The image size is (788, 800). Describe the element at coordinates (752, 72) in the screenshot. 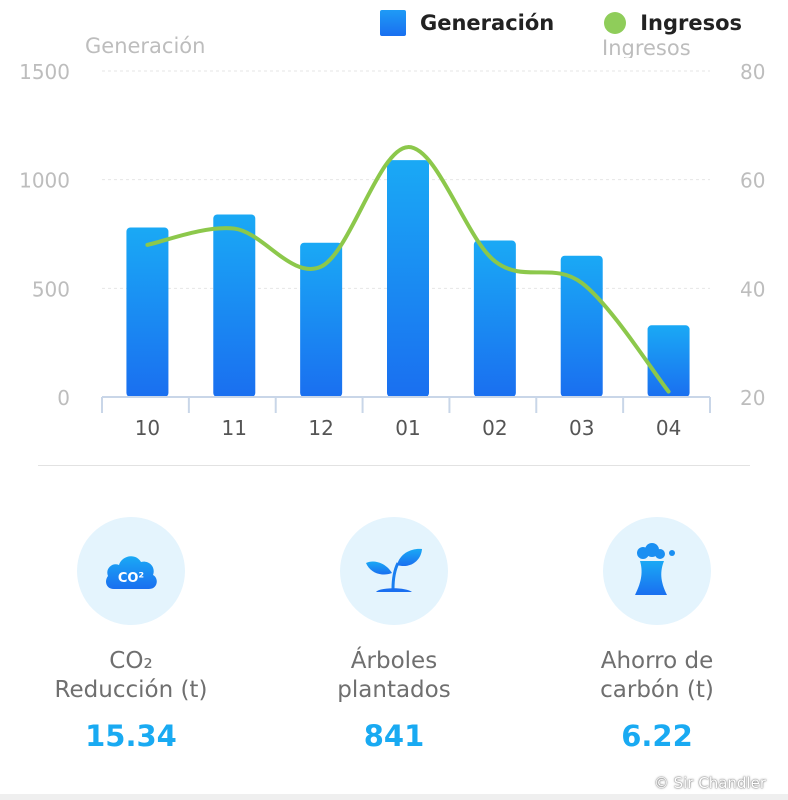

I see `right-tick-label: 80` at that location.